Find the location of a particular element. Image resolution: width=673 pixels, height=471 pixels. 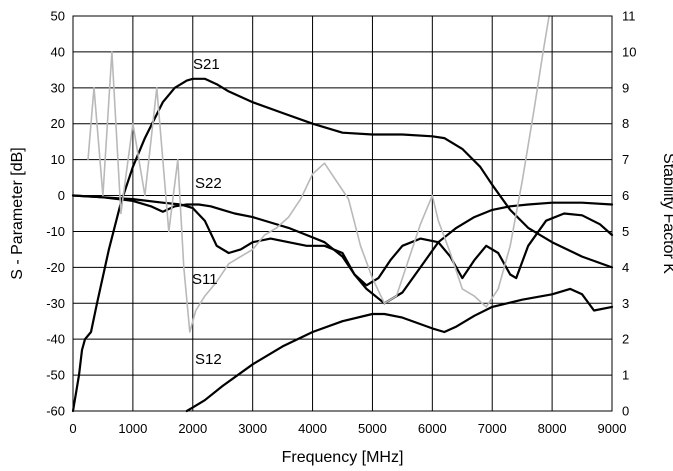

left-tick-label: 10 is located at coordinates (58, 159).